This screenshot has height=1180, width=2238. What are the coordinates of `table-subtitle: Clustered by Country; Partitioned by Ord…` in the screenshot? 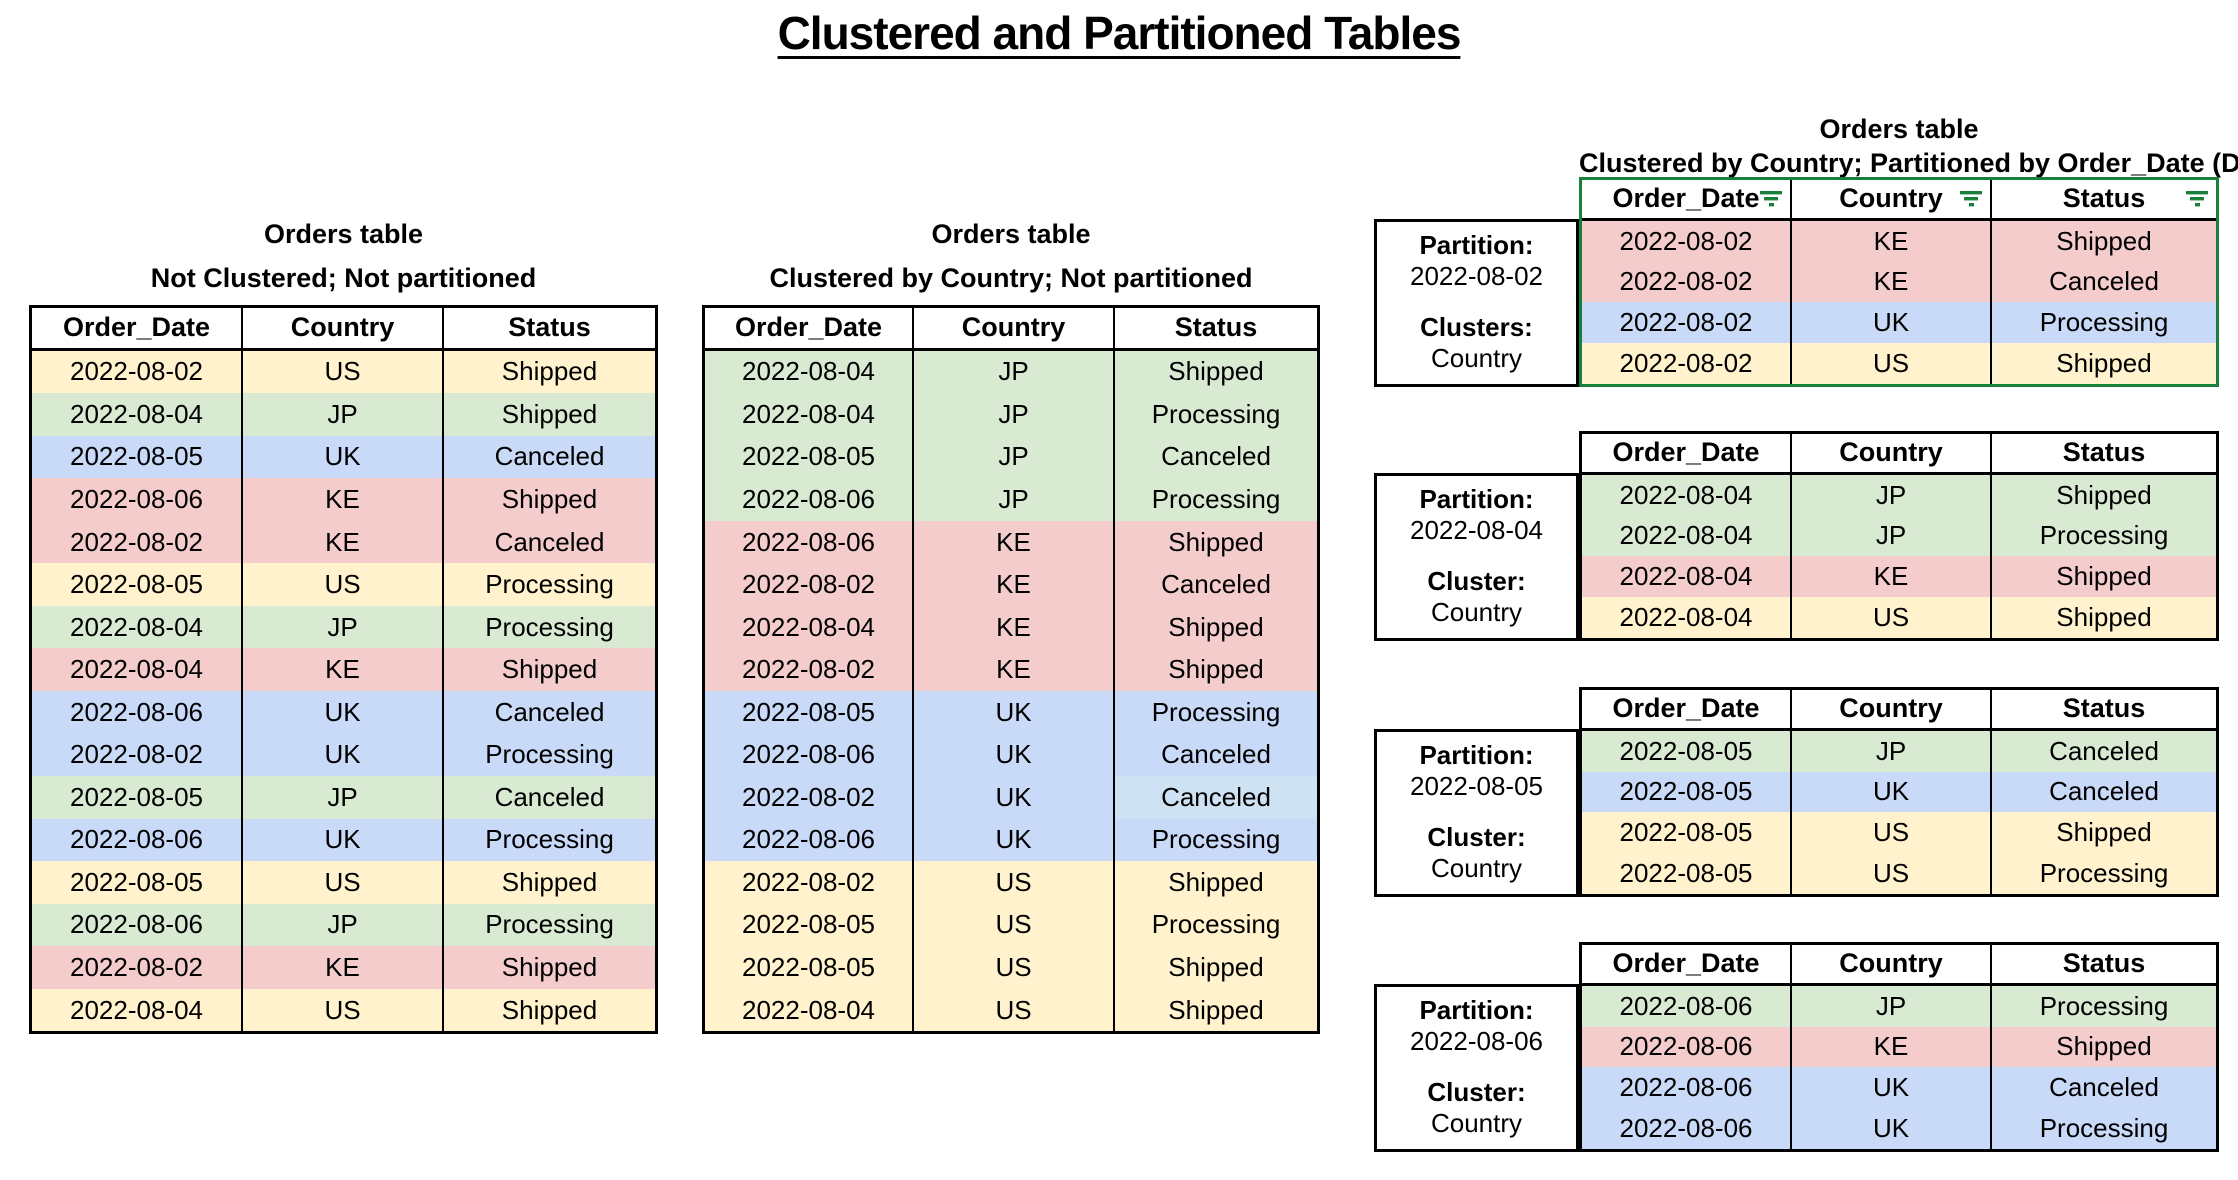 It's located at (1908, 163).